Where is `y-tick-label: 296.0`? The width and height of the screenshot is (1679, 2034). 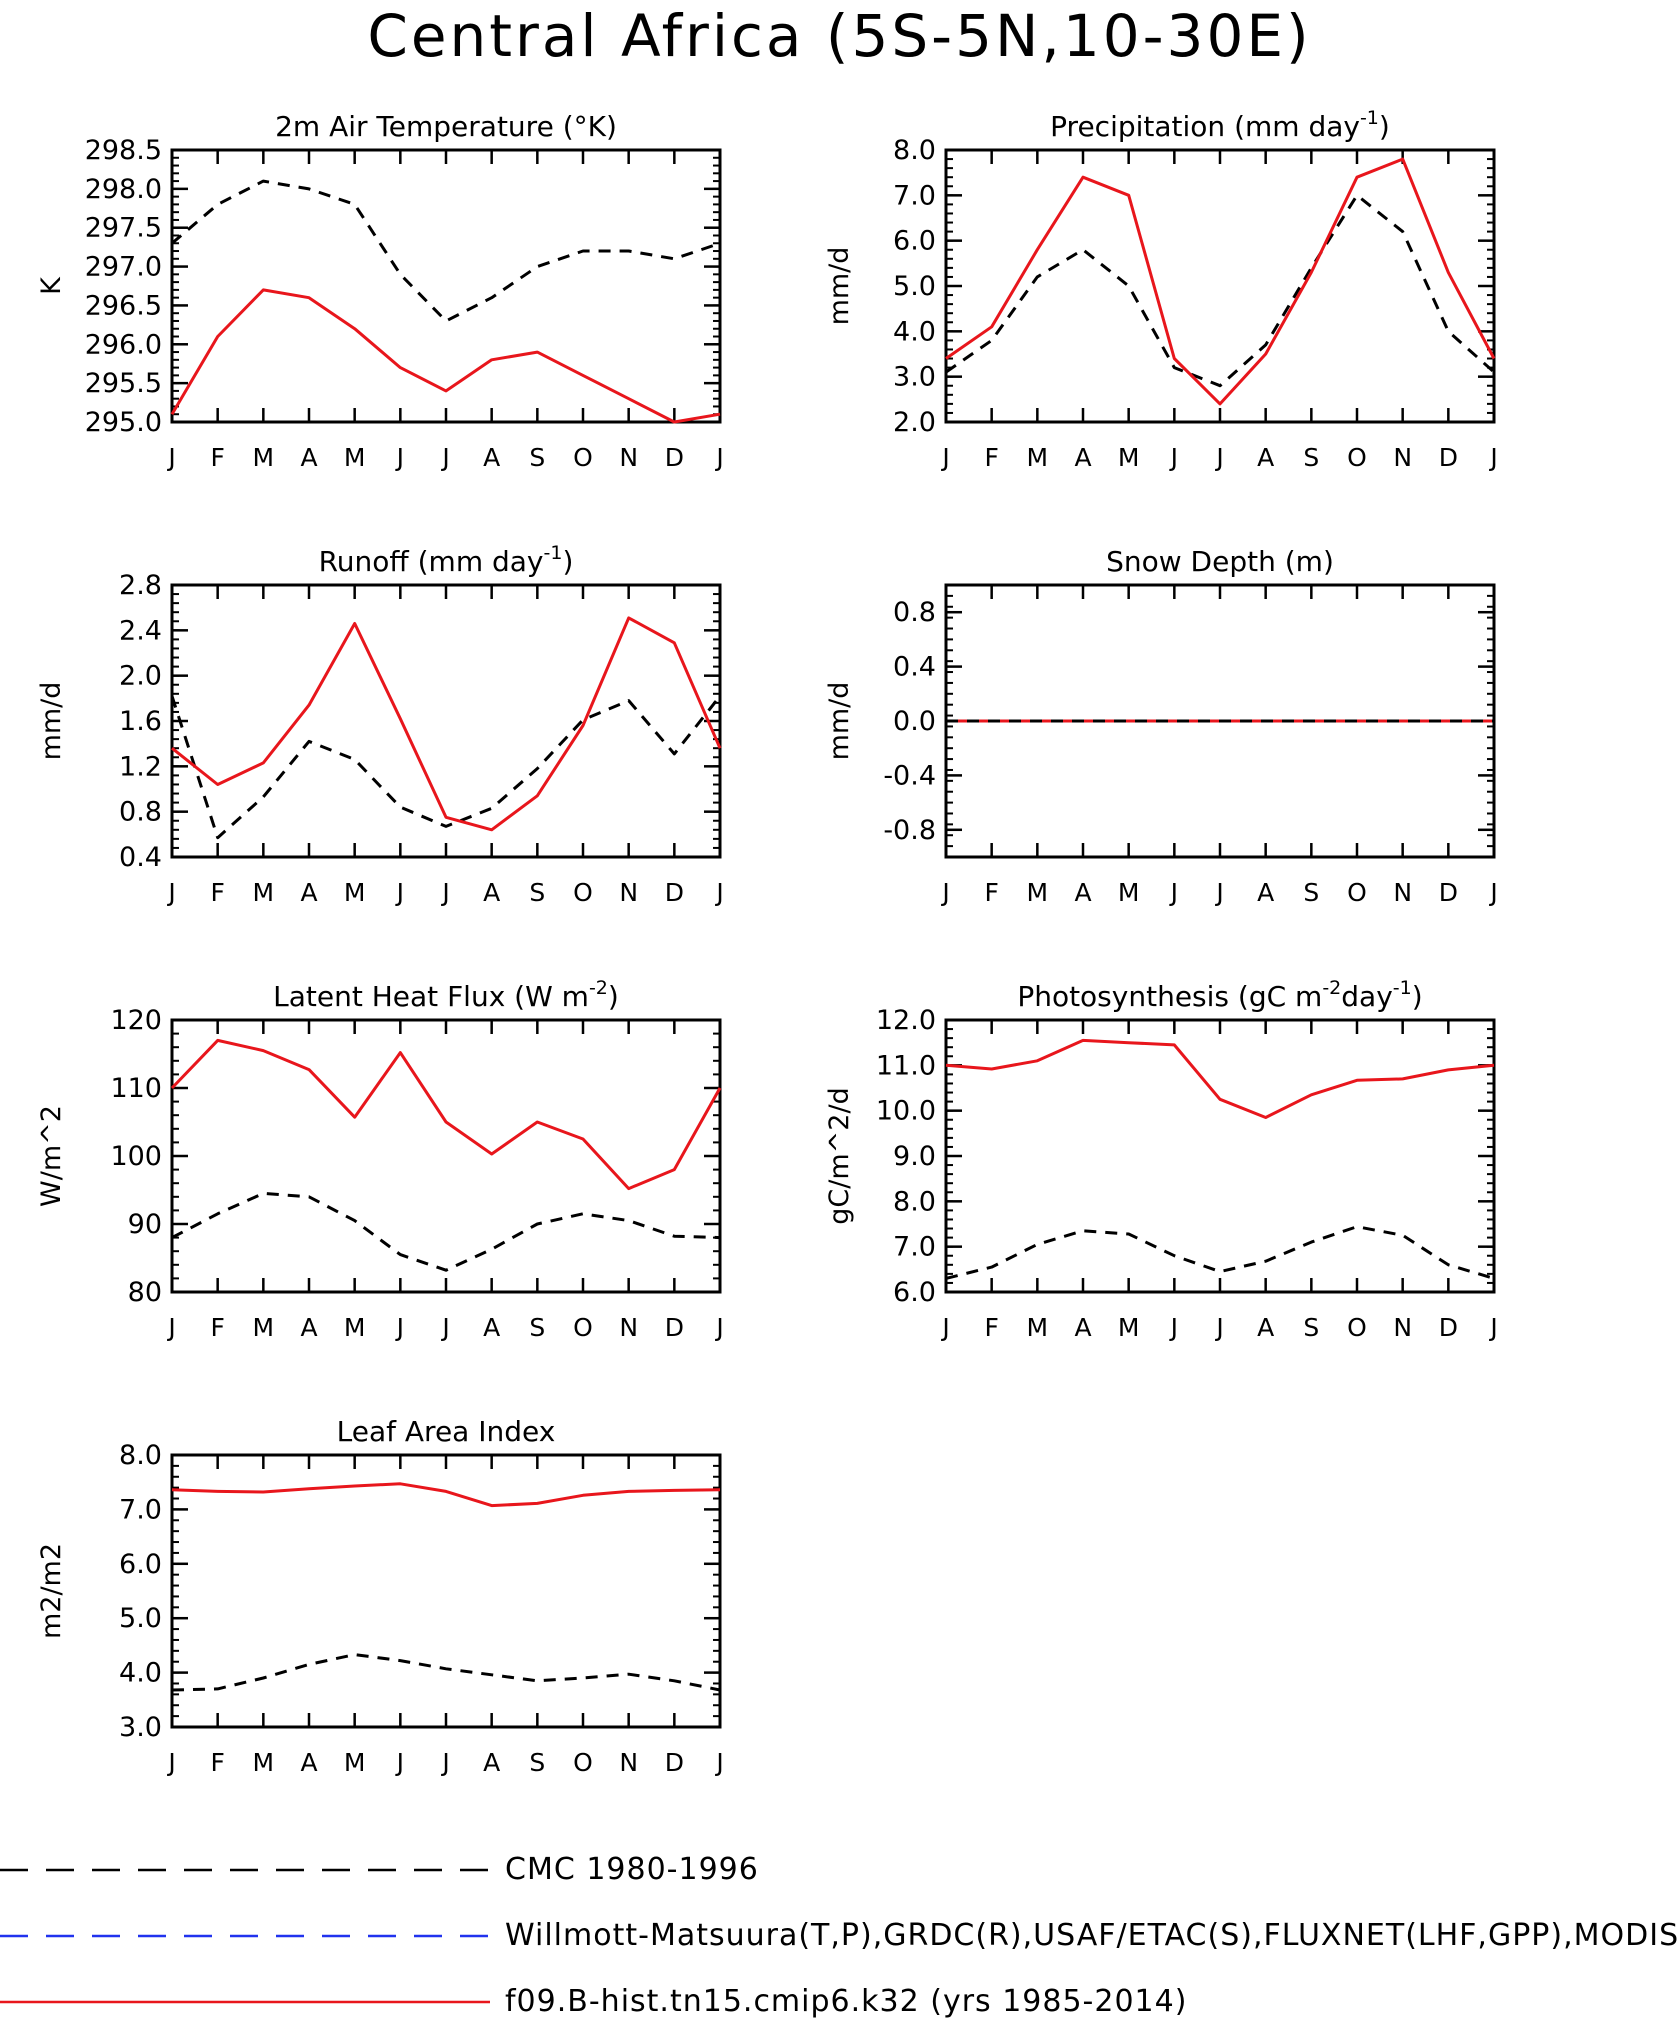
y-tick-label: 296.0 is located at coordinates (123, 344).